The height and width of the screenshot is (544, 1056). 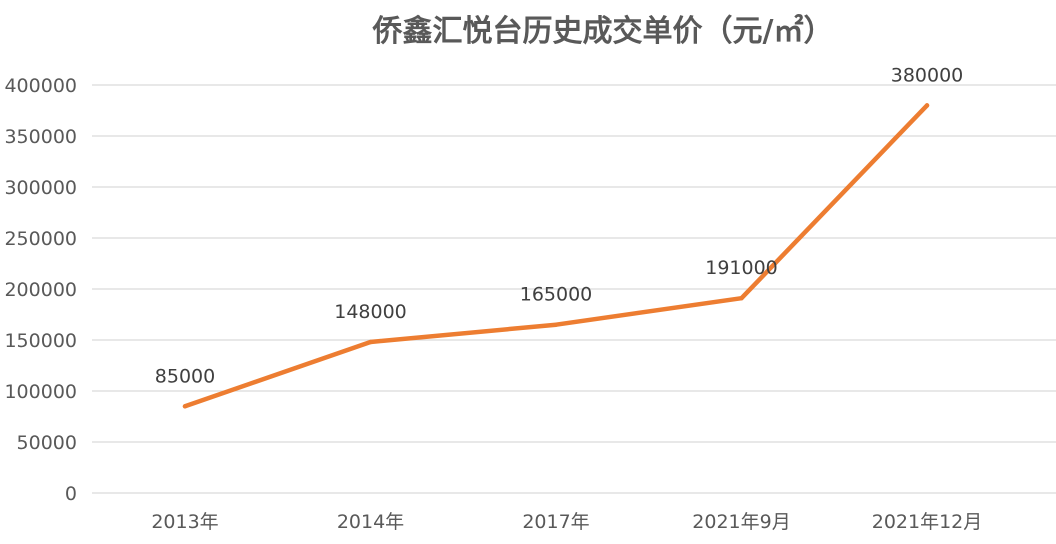 I want to click on data-label: 148000, so click(x=370, y=312).